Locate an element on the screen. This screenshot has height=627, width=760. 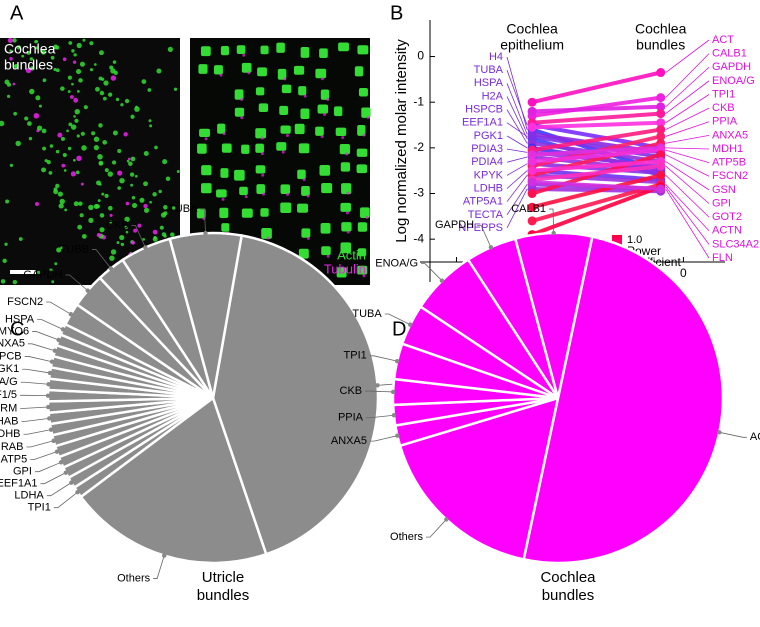
slice-label: GAPDH is located at coordinates (42, 275).